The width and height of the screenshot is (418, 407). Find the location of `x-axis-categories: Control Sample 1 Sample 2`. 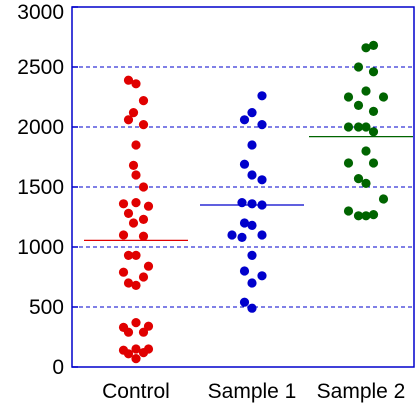

x-axis-categories: Control Sample 1 Sample 2 is located at coordinates (253, 391).